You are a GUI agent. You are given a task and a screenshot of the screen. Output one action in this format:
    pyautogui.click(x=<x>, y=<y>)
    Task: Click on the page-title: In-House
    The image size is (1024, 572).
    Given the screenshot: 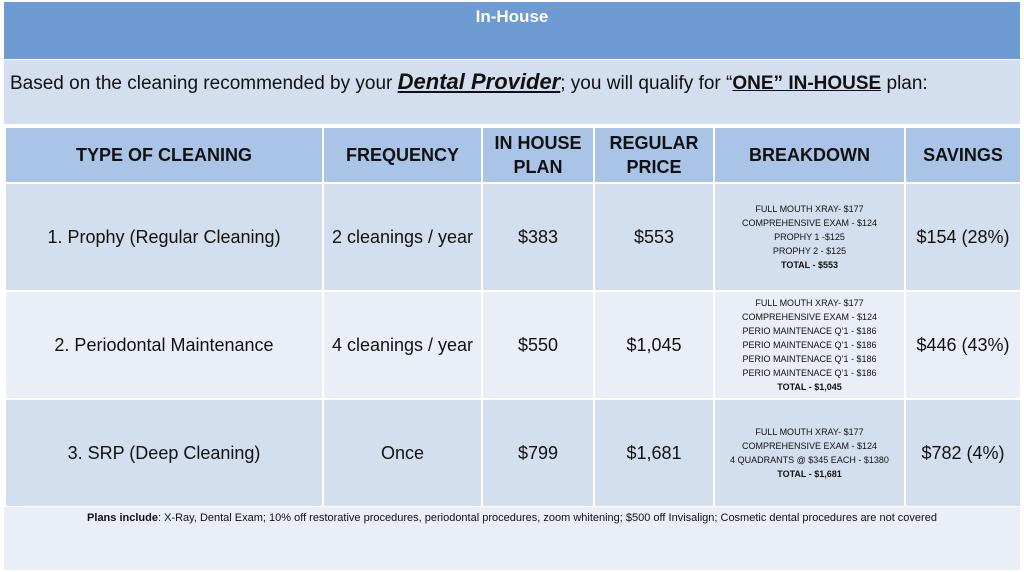 What is the action you would take?
    pyautogui.click(x=512, y=31)
    